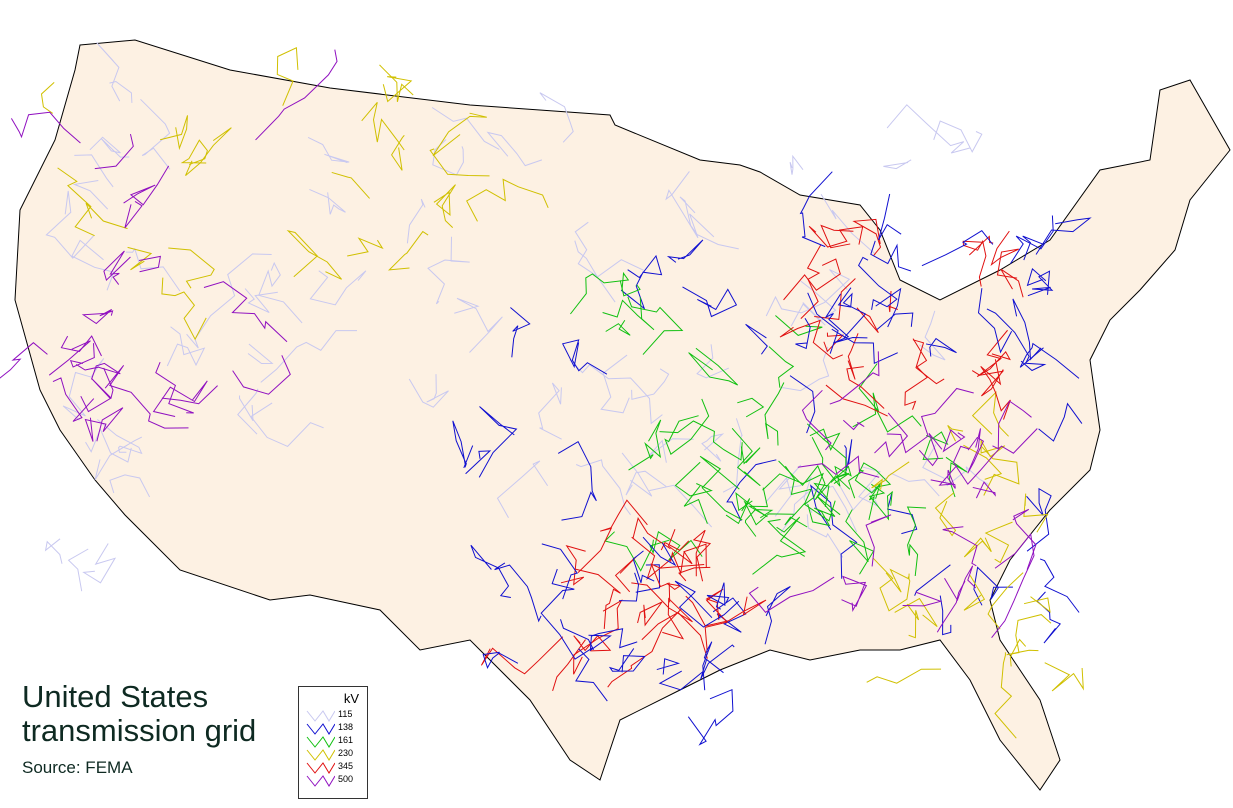 Image resolution: width=1233 pixels, height=808 pixels. What do you see at coordinates (346, 753) in the screenshot?
I see `legend-label: 230` at bounding box center [346, 753].